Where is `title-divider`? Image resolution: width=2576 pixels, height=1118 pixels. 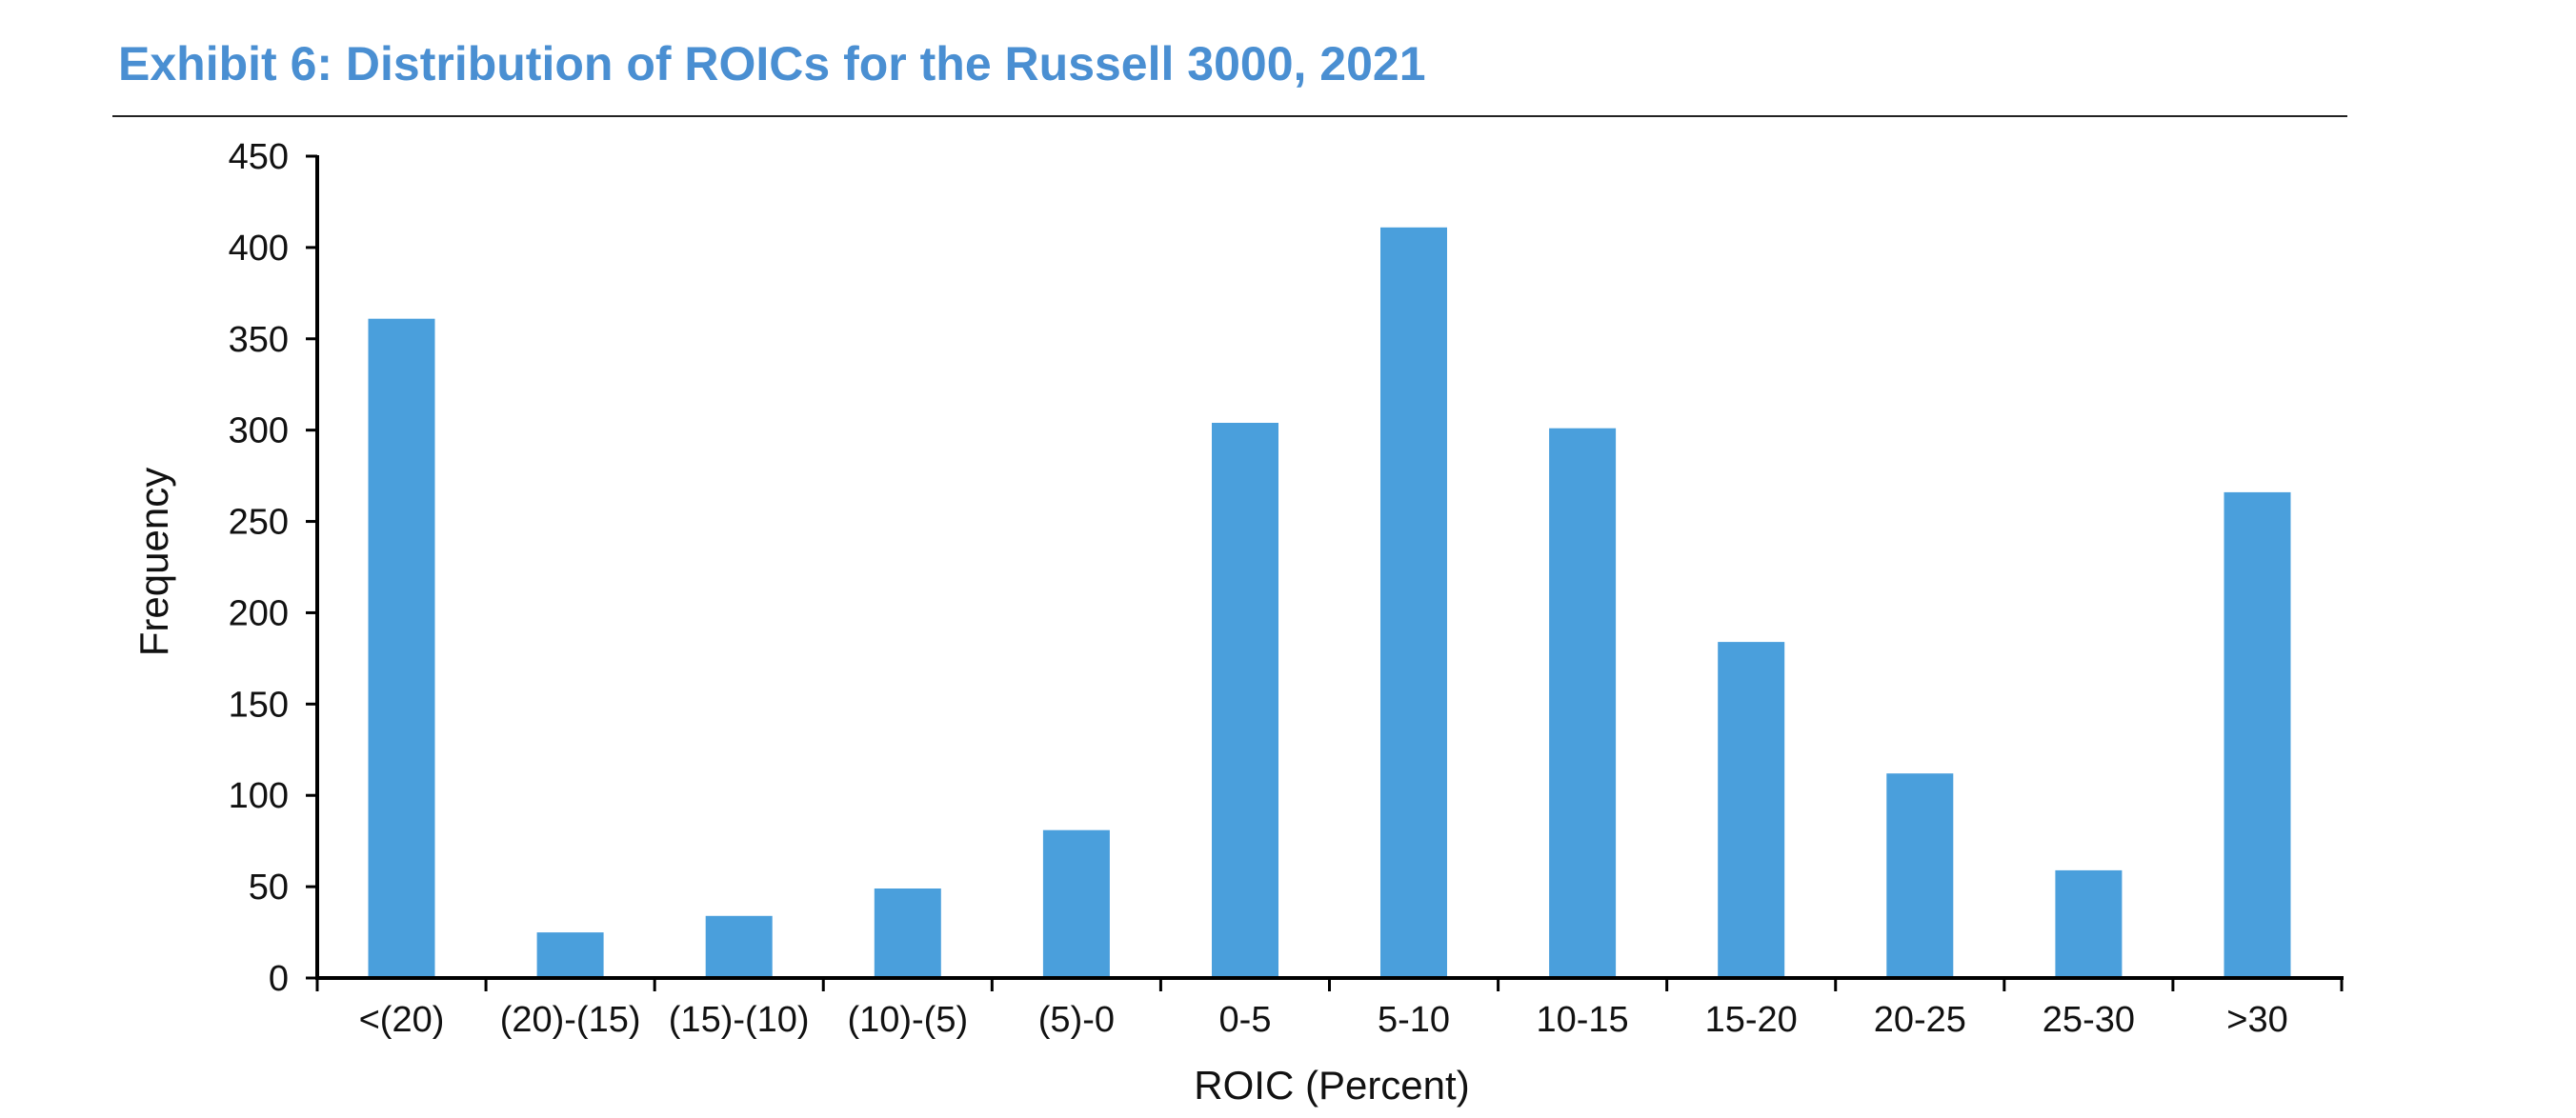 title-divider is located at coordinates (1229, 116).